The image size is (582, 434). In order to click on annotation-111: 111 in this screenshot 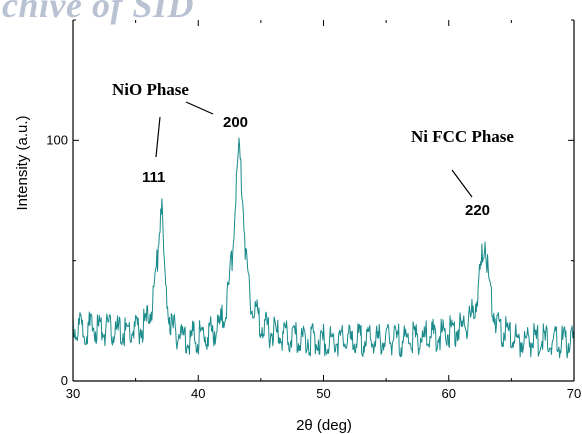, I will do `click(153, 177)`.